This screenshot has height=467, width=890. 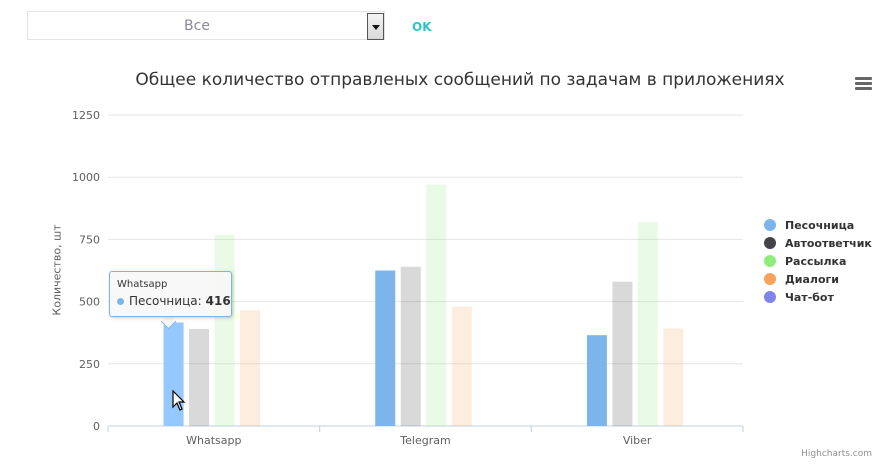 I want to click on y-tick-label: 0, so click(x=96, y=426).